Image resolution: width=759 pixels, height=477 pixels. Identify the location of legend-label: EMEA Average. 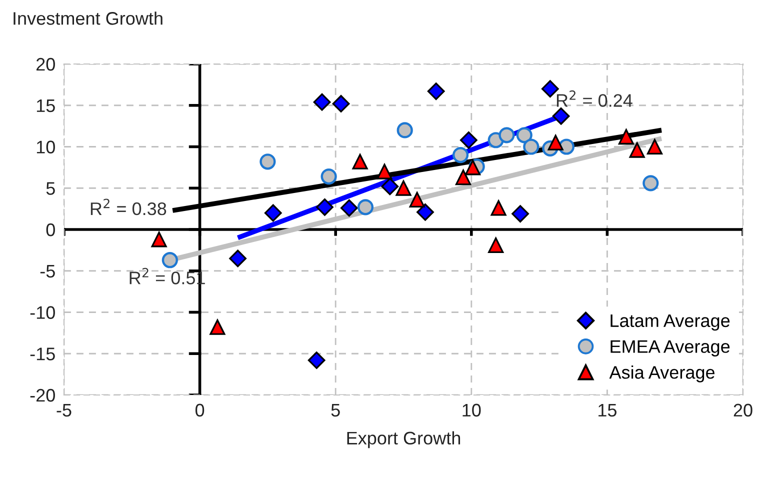
(670, 348).